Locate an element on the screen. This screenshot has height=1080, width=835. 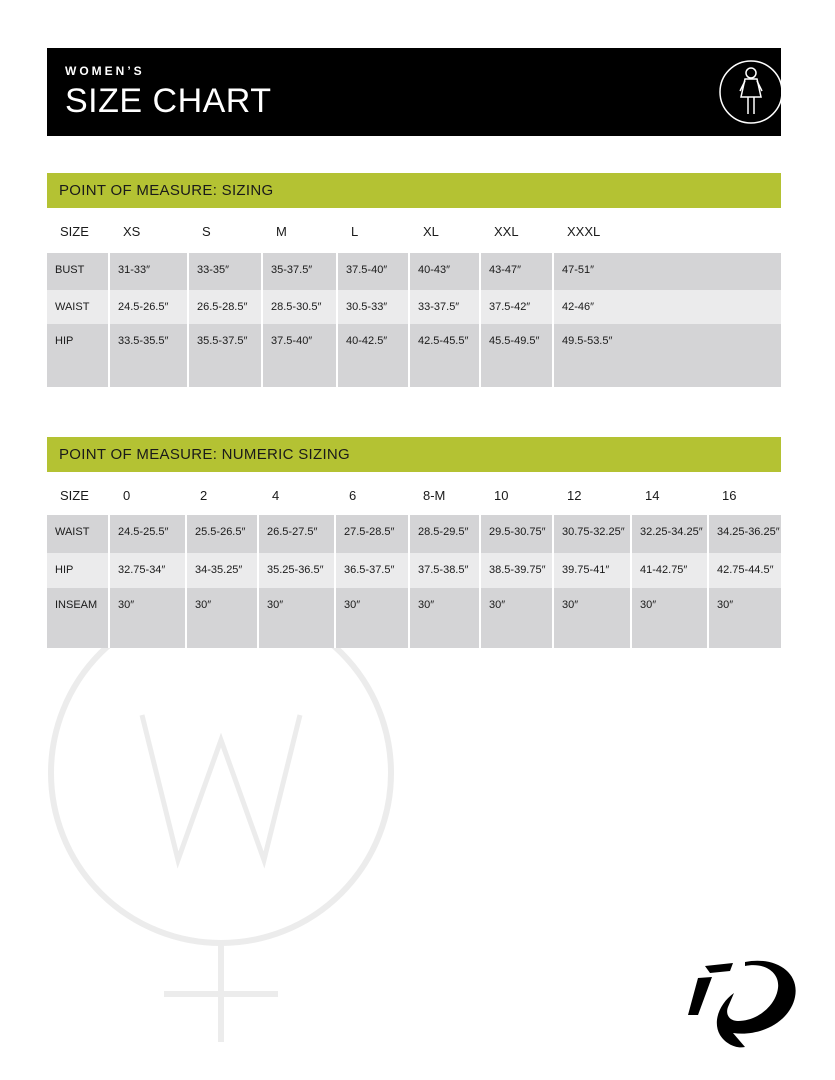
table-cell: 40-43″ is located at coordinates (445, 271).